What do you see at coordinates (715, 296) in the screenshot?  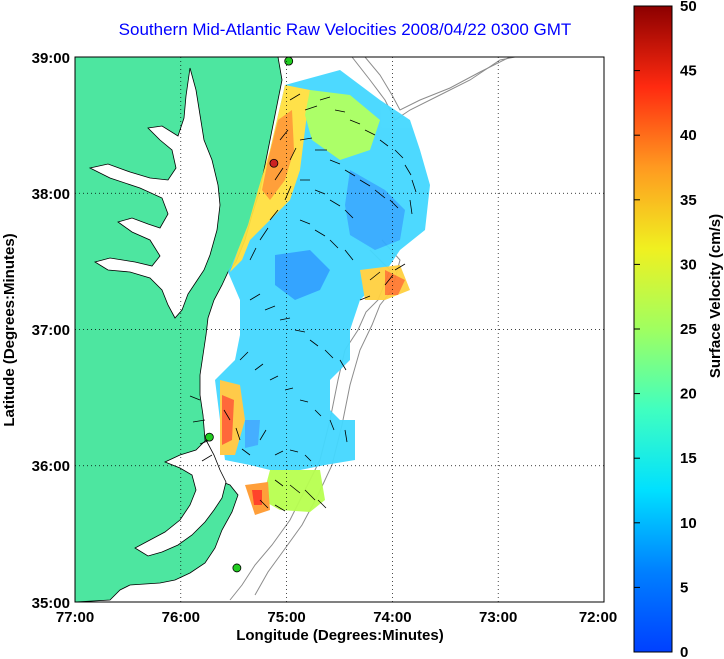 I see `colorbar-label: Surface Velocity (cm/s)` at bounding box center [715, 296].